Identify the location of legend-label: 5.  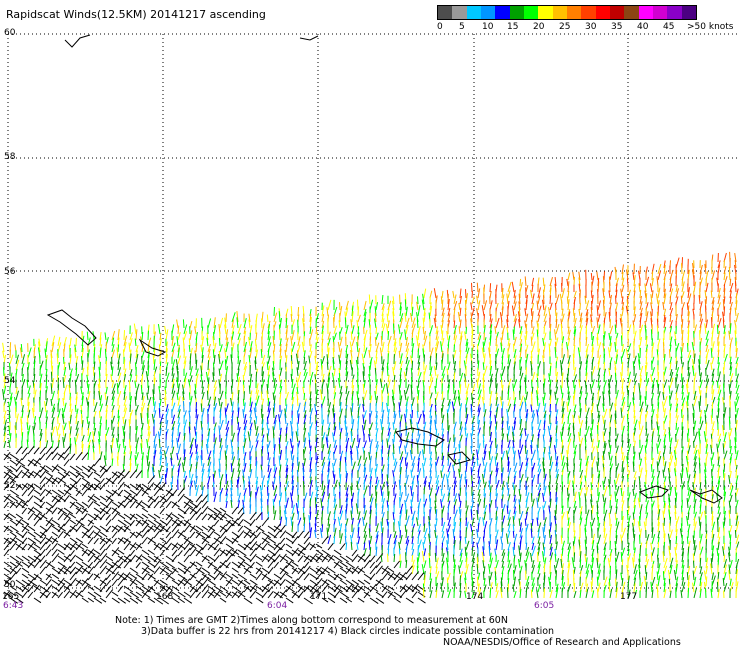
(462, 27).